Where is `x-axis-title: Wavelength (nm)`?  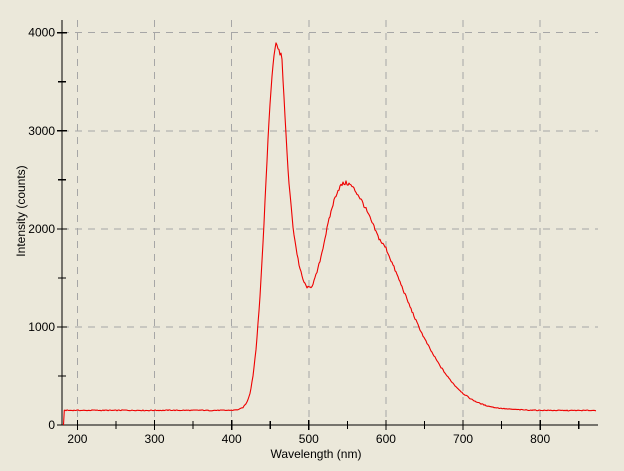 x-axis-title: Wavelength (nm) is located at coordinates (316, 454).